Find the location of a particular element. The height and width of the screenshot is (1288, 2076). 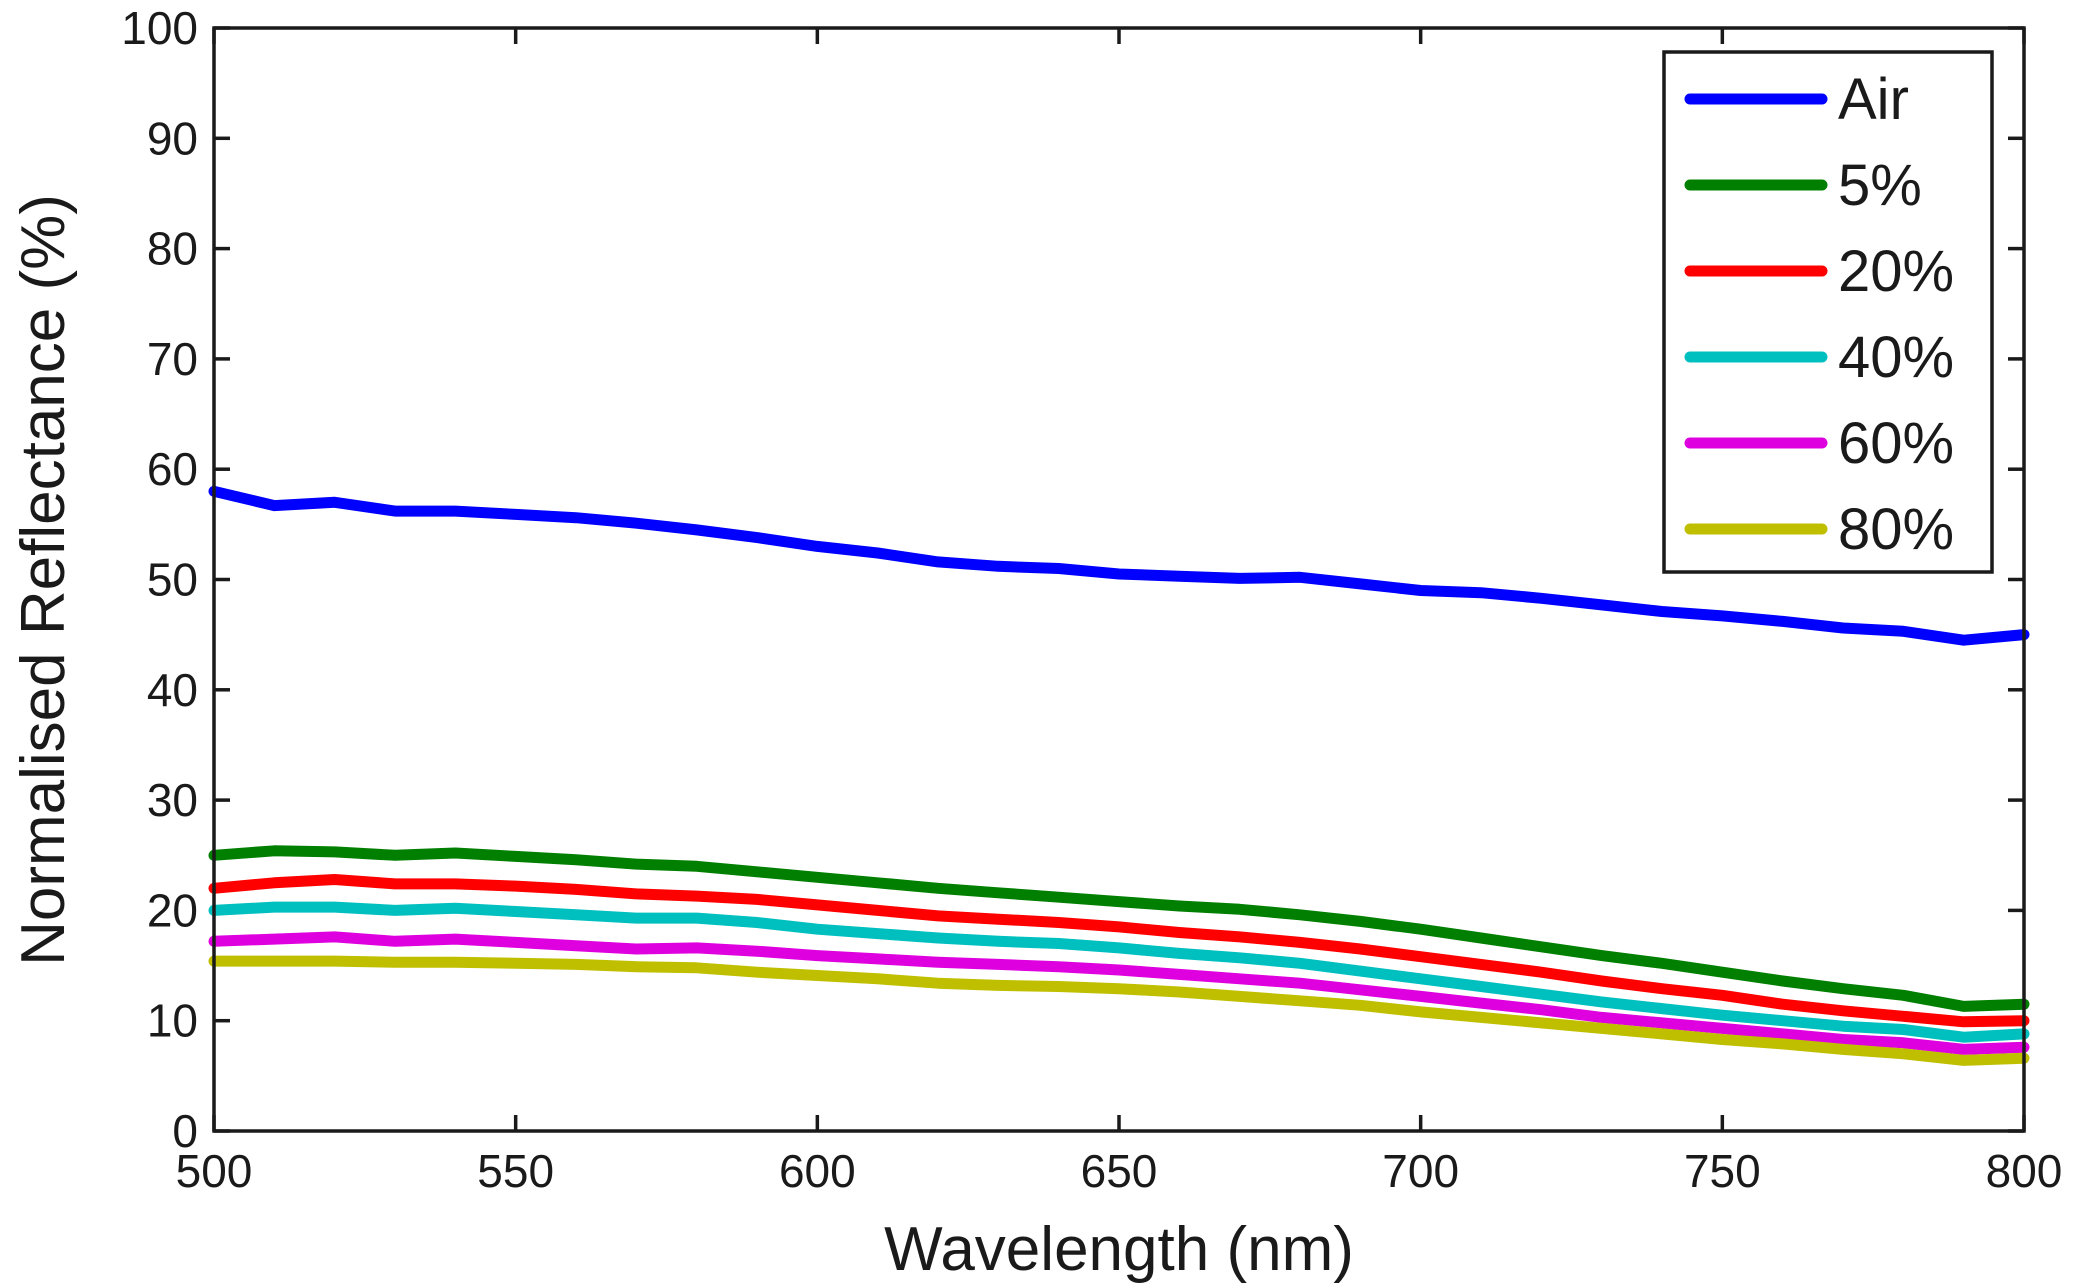

y-tick-label: 100 is located at coordinates (159, 28).